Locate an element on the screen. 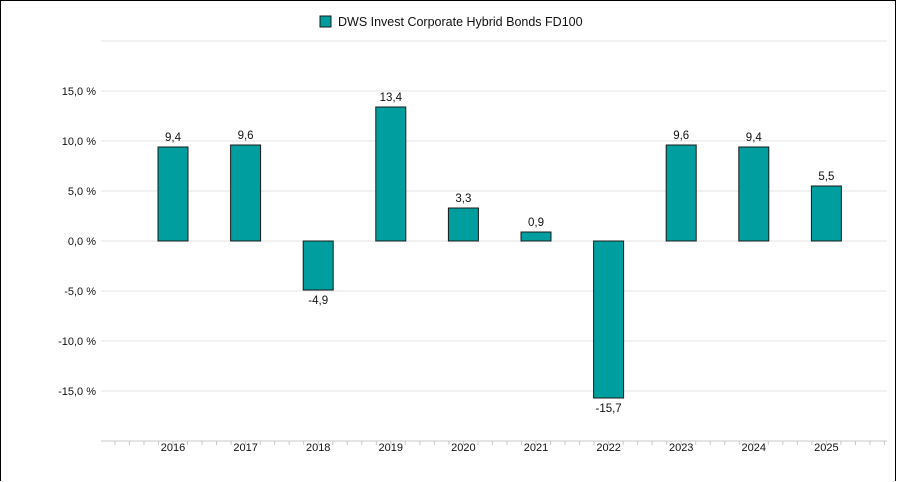  x-axis: 2016 2017 2018 2019 2020 2021 2022 2023 2024 2025 is located at coordinates (494, 447).